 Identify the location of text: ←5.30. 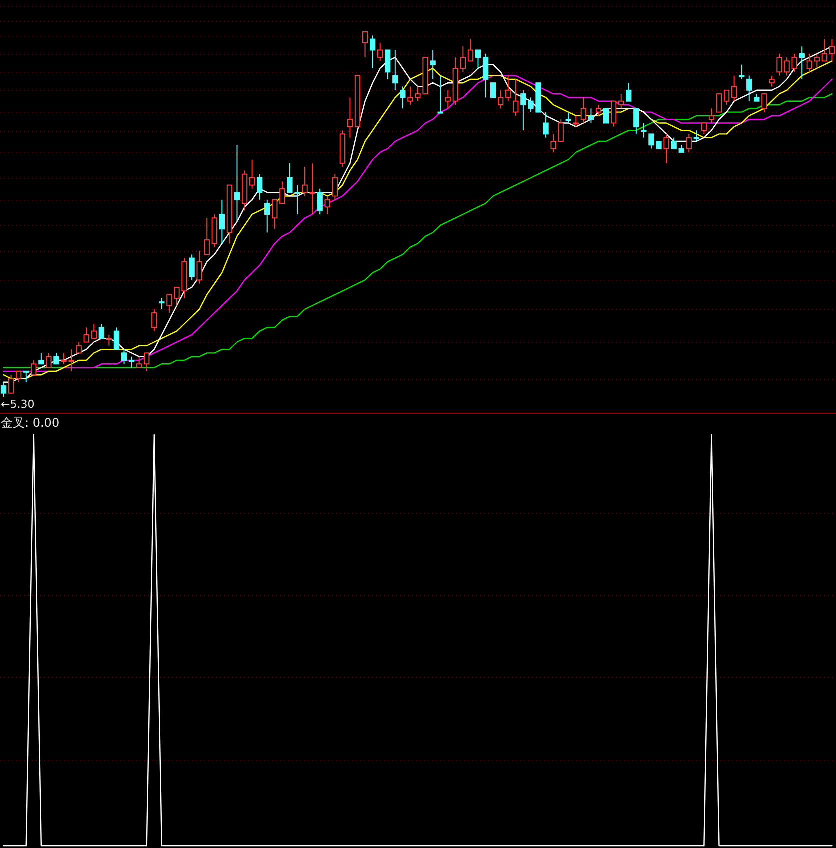
(18, 404).